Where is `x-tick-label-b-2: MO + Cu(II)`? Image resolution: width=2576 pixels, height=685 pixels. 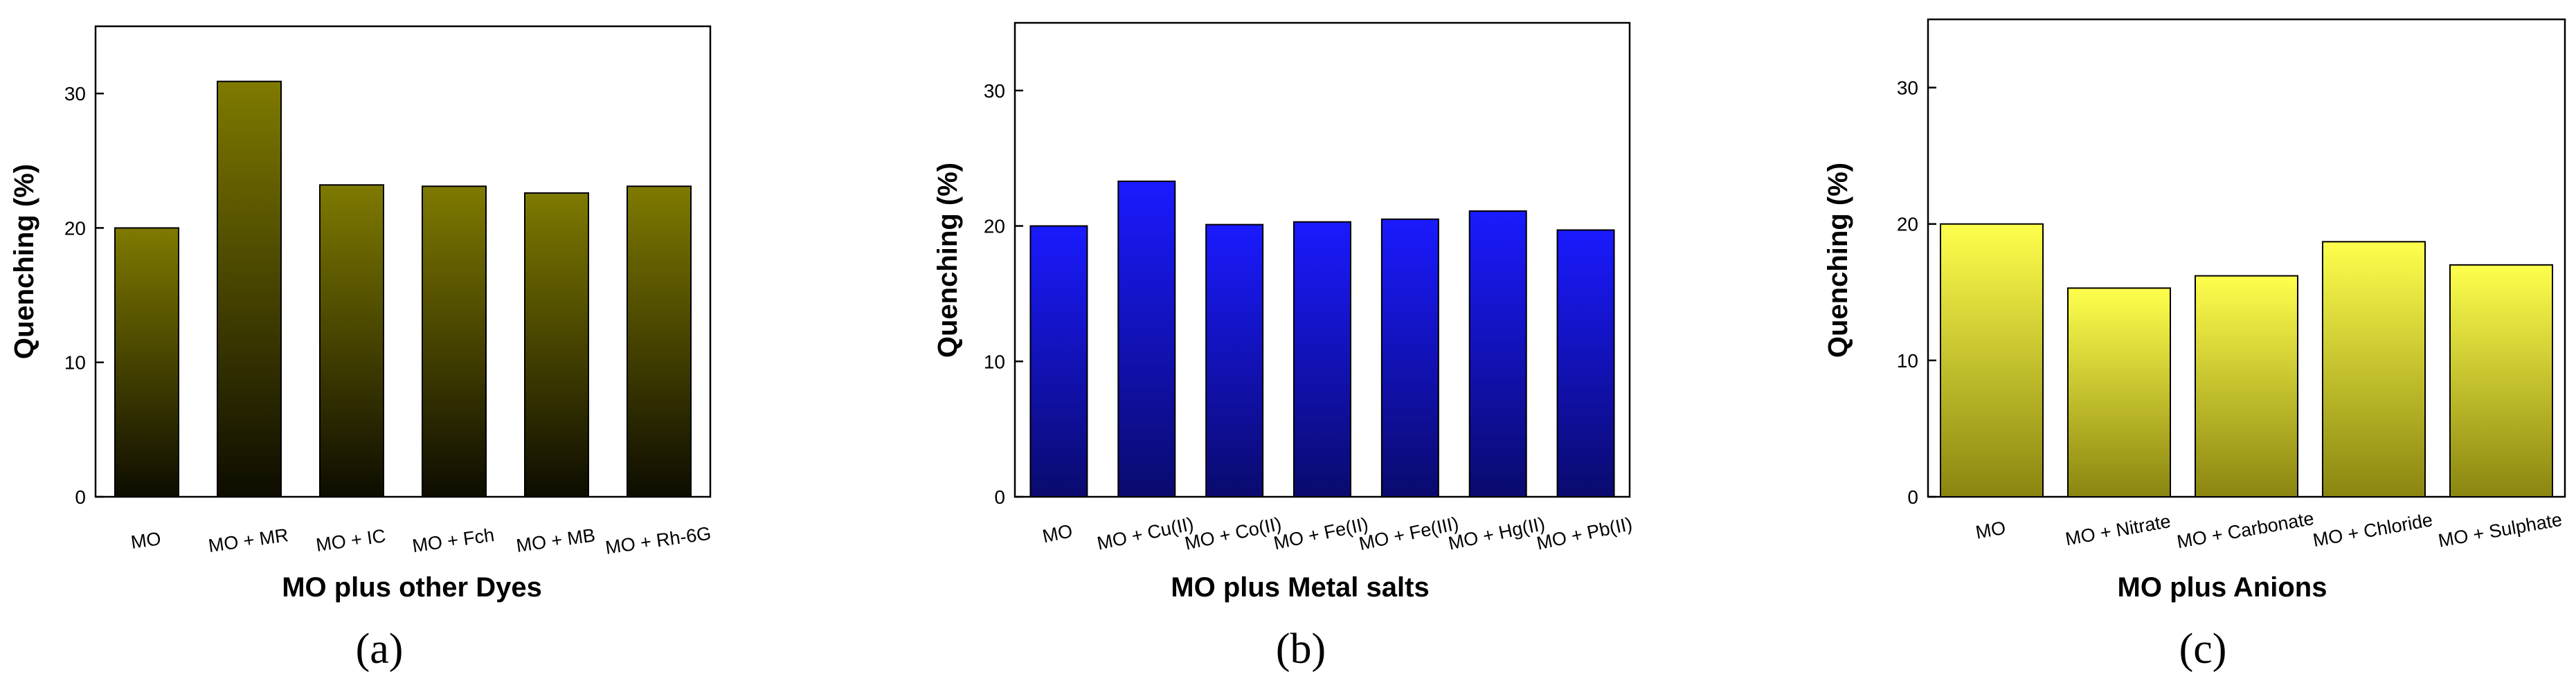
x-tick-label-b-2: MO + Cu(II) is located at coordinates (1145, 533).